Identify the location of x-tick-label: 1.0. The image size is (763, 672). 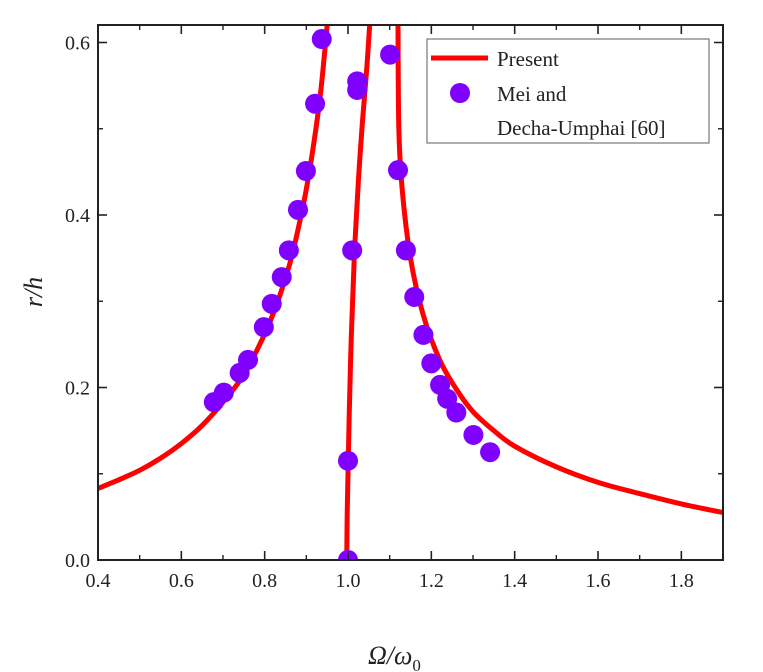
(348, 581).